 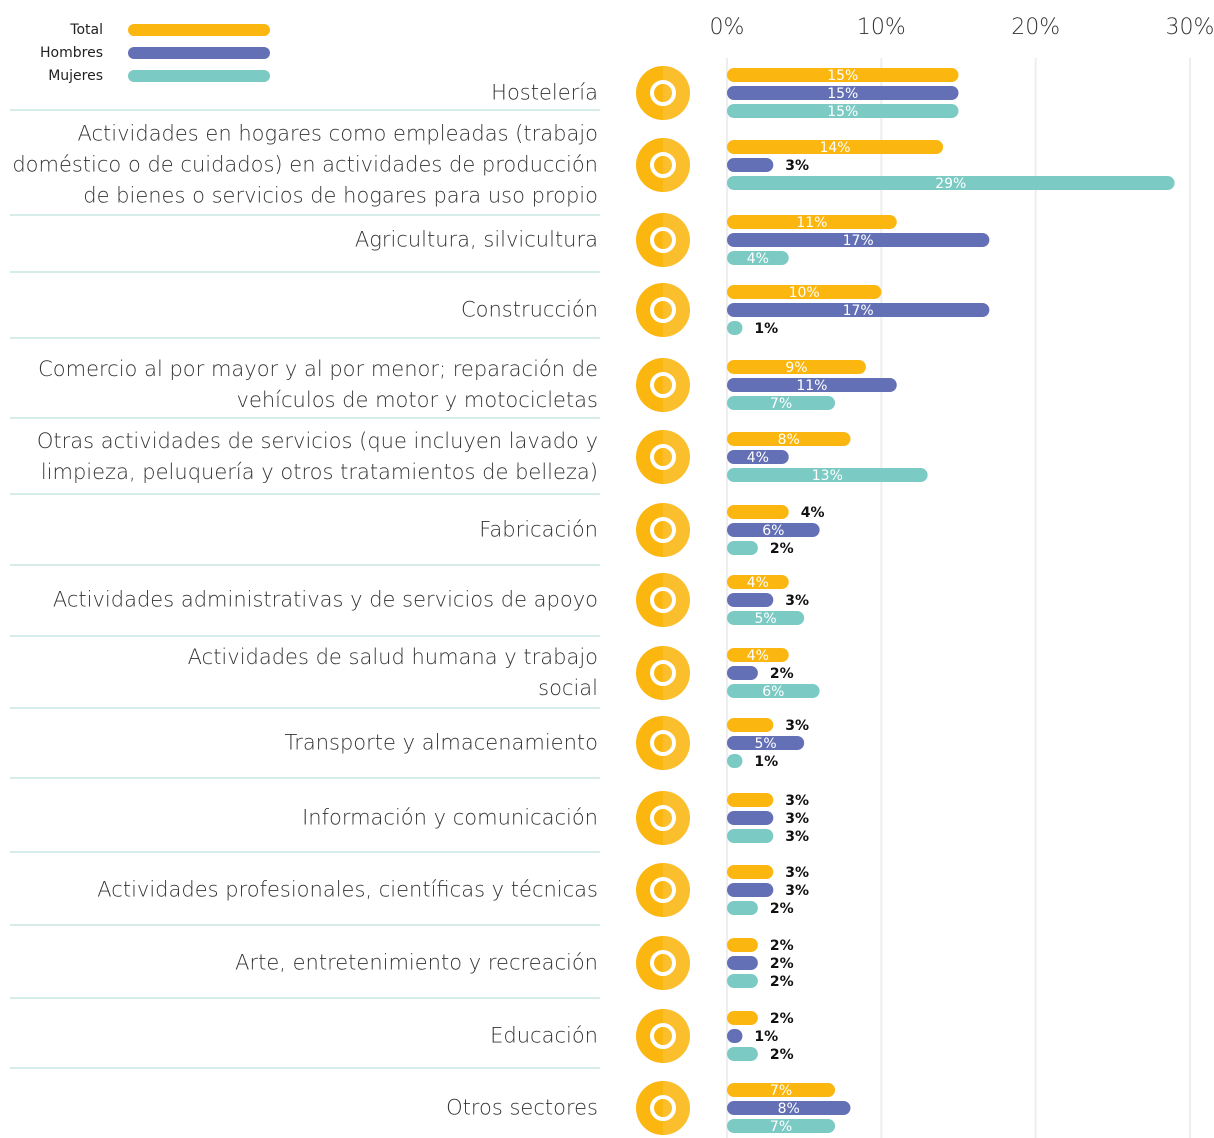 I want to click on legend-label: Total, so click(x=86, y=30).